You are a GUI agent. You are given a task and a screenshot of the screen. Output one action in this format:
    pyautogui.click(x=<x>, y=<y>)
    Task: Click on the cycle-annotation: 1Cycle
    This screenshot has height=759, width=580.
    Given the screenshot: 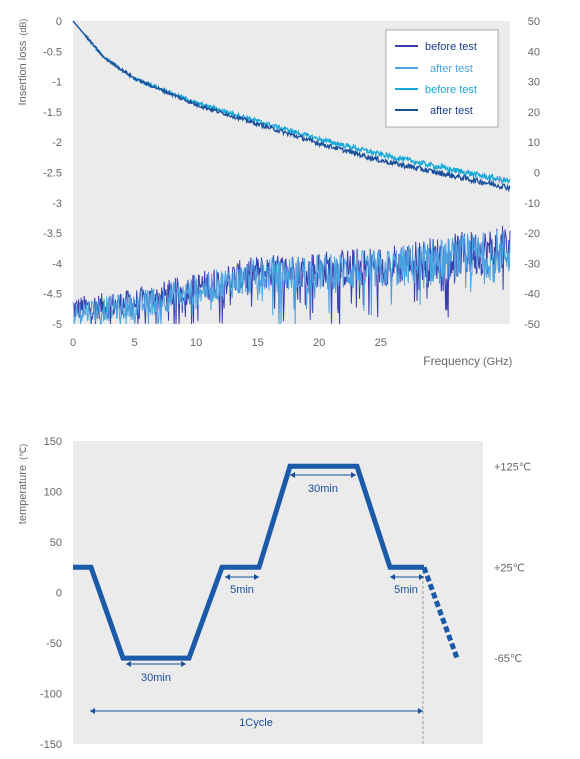 What is the action you would take?
    pyautogui.click(x=256, y=718)
    